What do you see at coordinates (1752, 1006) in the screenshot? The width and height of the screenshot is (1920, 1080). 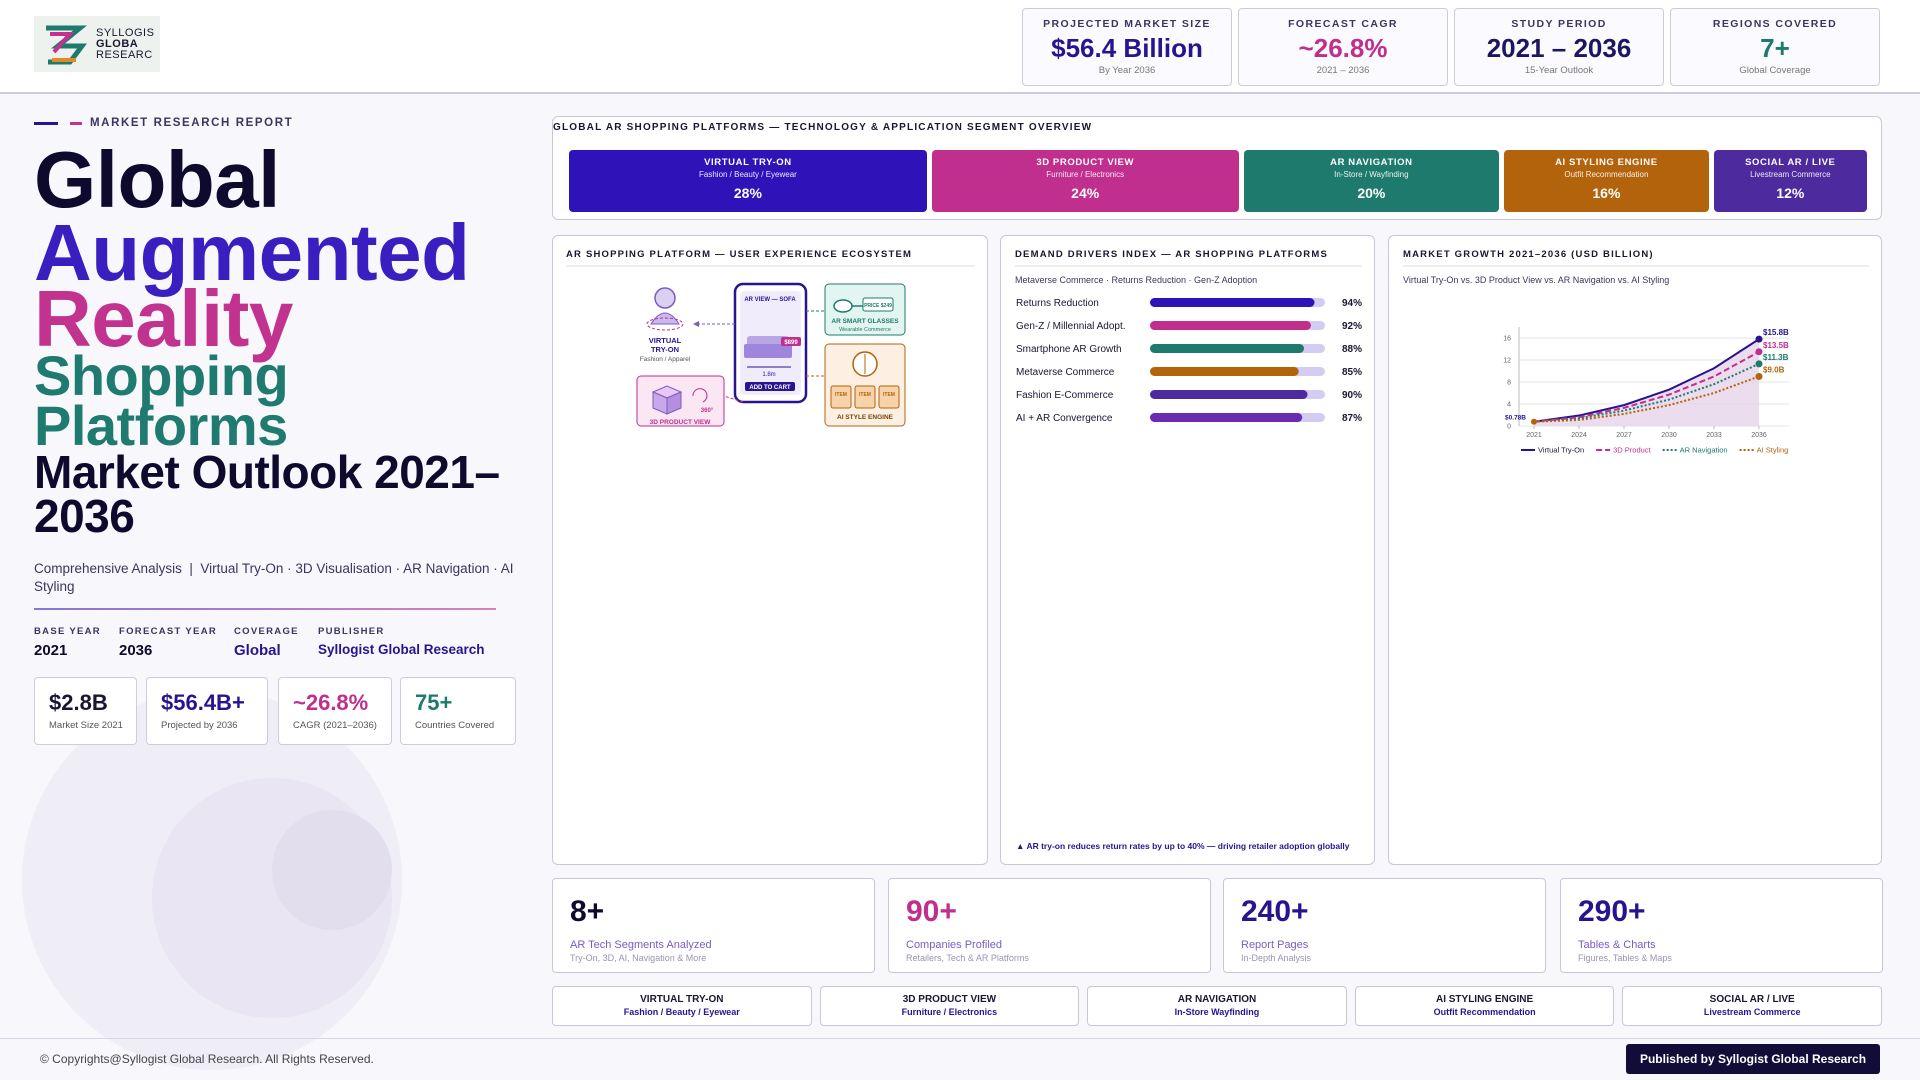 I see `segment-tab: SOCIAL AR / LIVE Livestream Commerce` at bounding box center [1752, 1006].